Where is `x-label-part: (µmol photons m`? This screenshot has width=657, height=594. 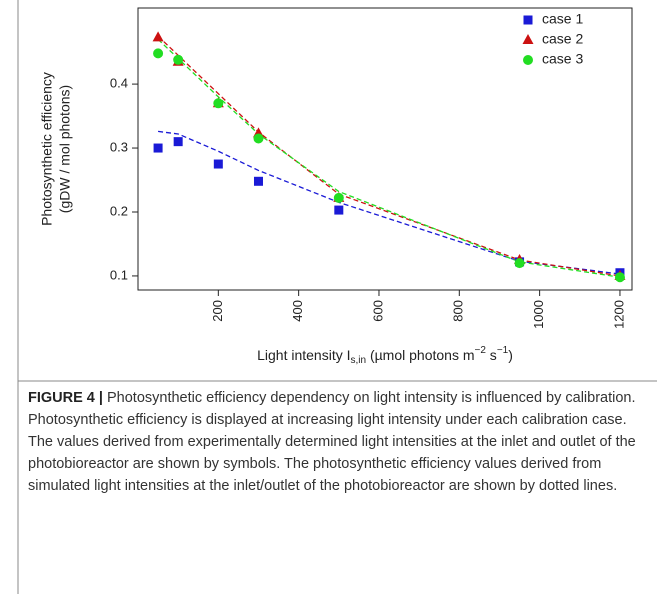
x-label-part: (µmol photons m is located at coordinates (420, 355).